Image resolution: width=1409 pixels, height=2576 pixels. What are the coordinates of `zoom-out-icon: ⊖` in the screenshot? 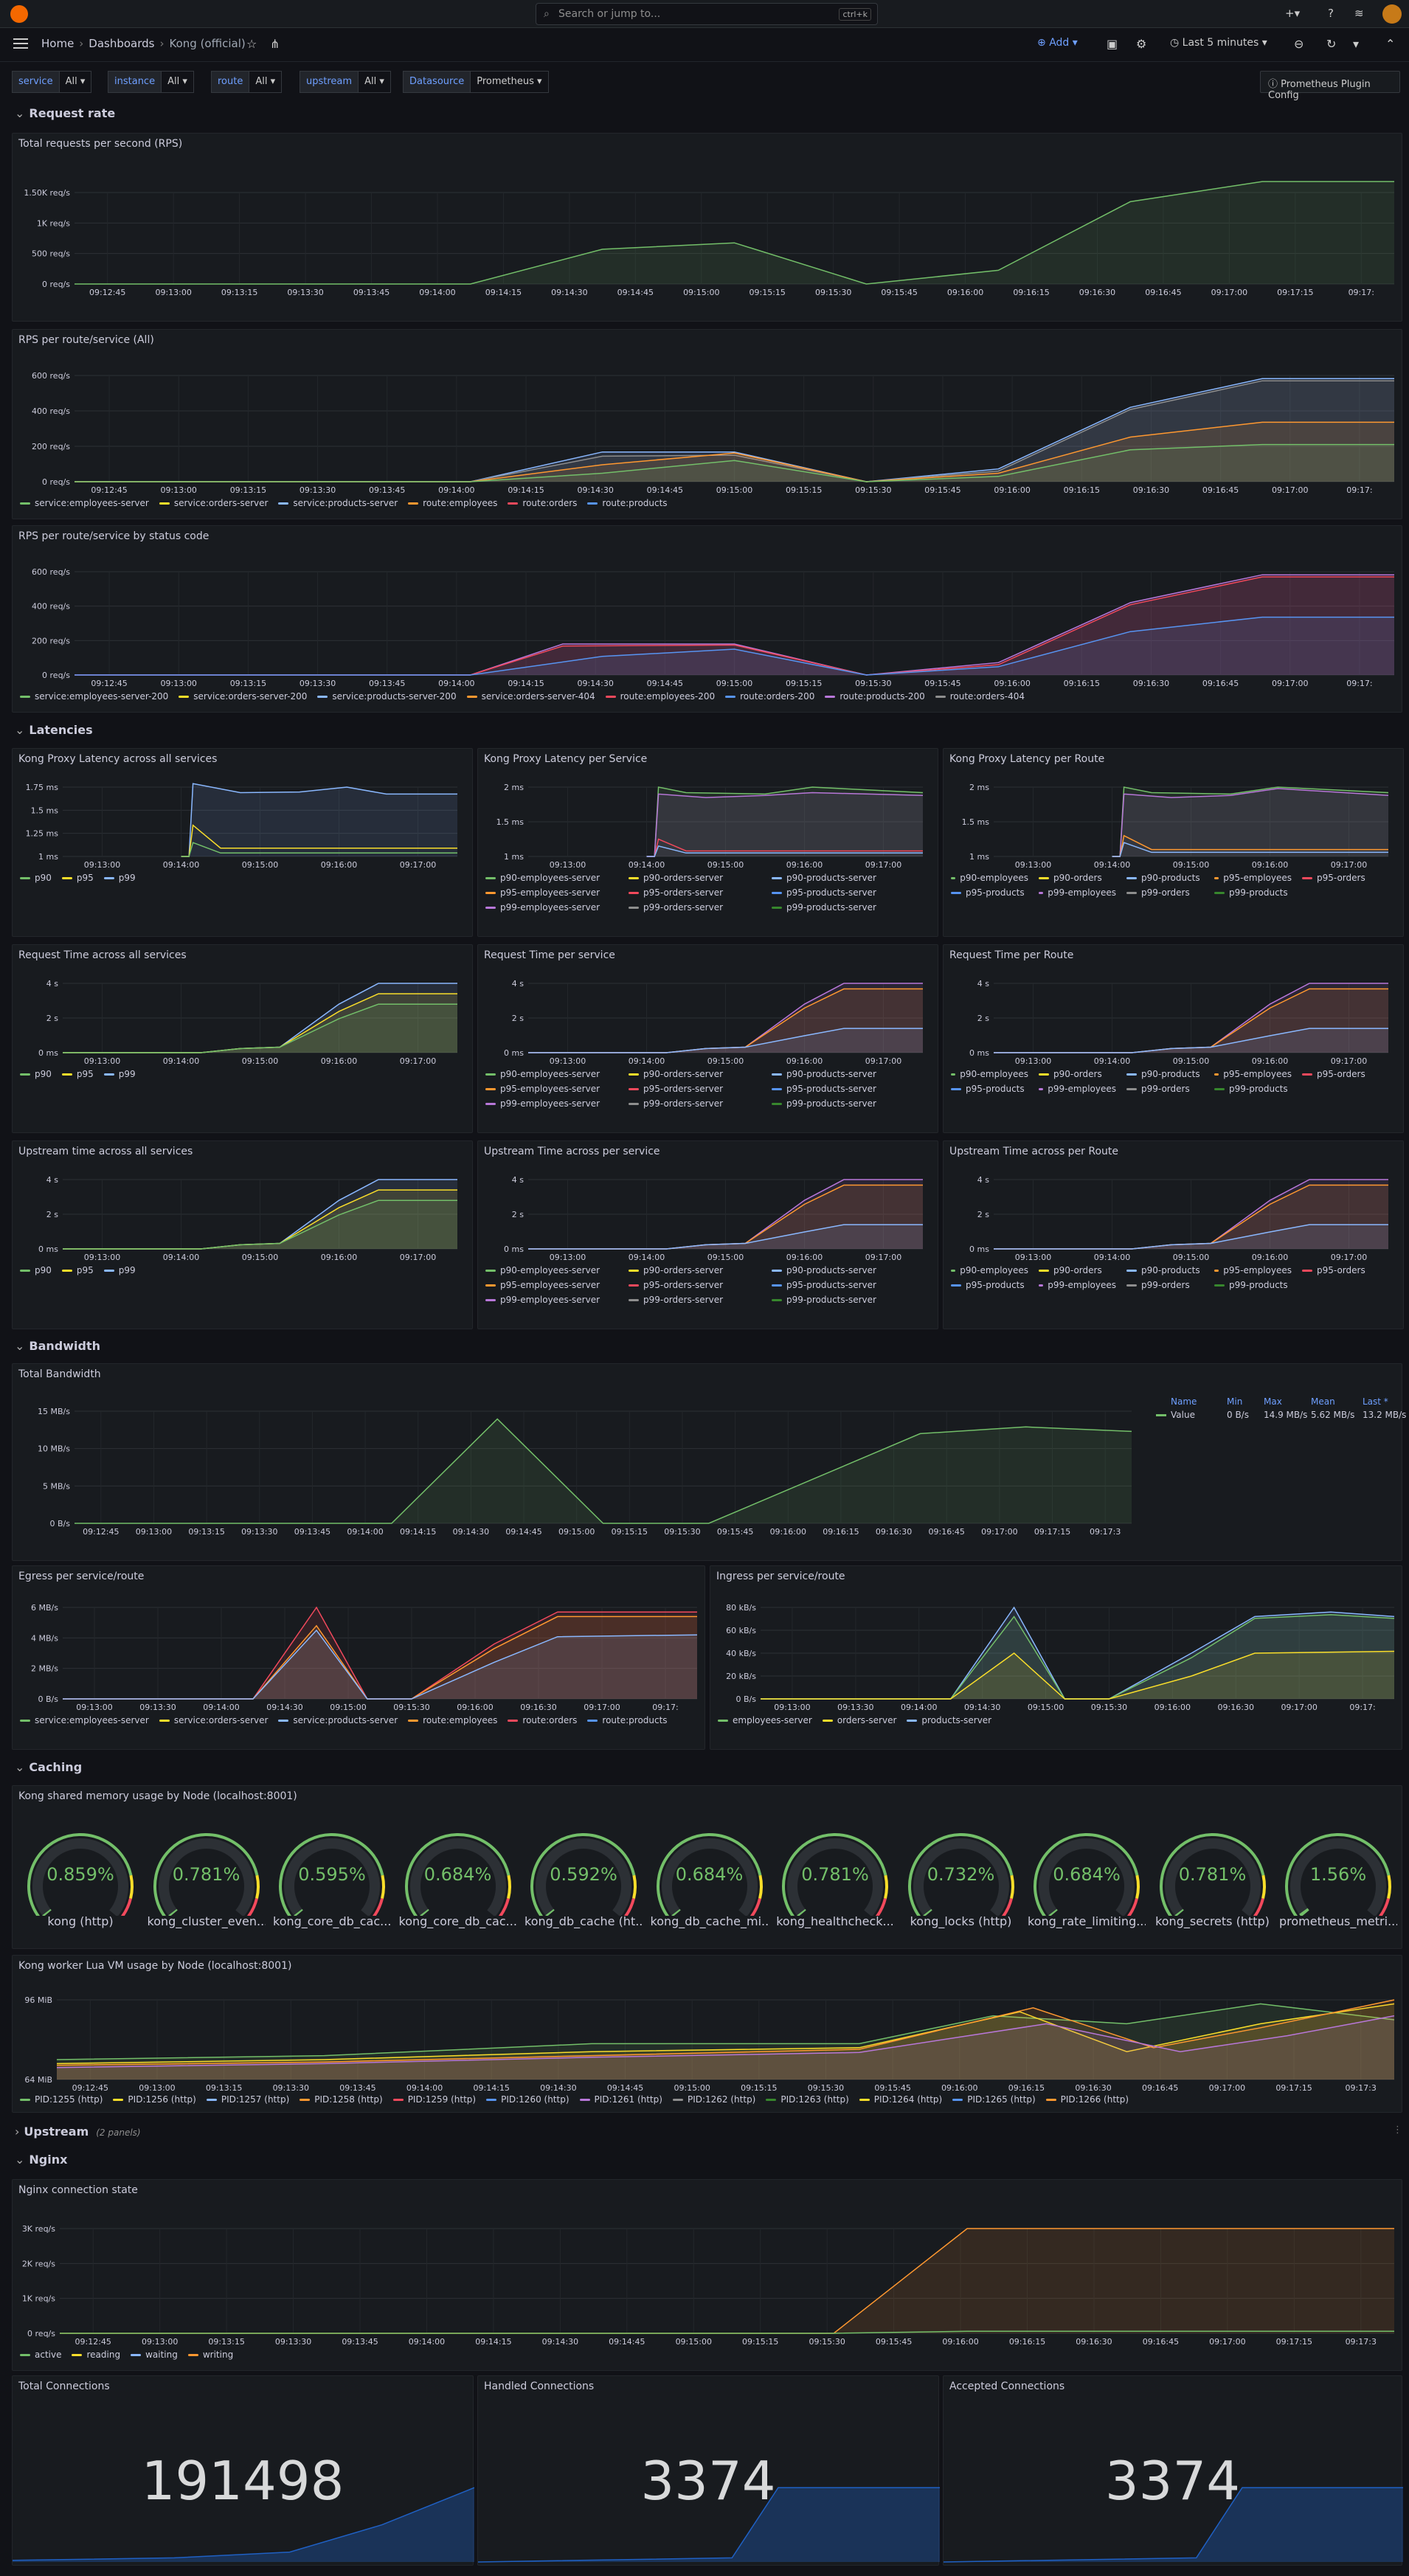 It's located at (1299, 44).